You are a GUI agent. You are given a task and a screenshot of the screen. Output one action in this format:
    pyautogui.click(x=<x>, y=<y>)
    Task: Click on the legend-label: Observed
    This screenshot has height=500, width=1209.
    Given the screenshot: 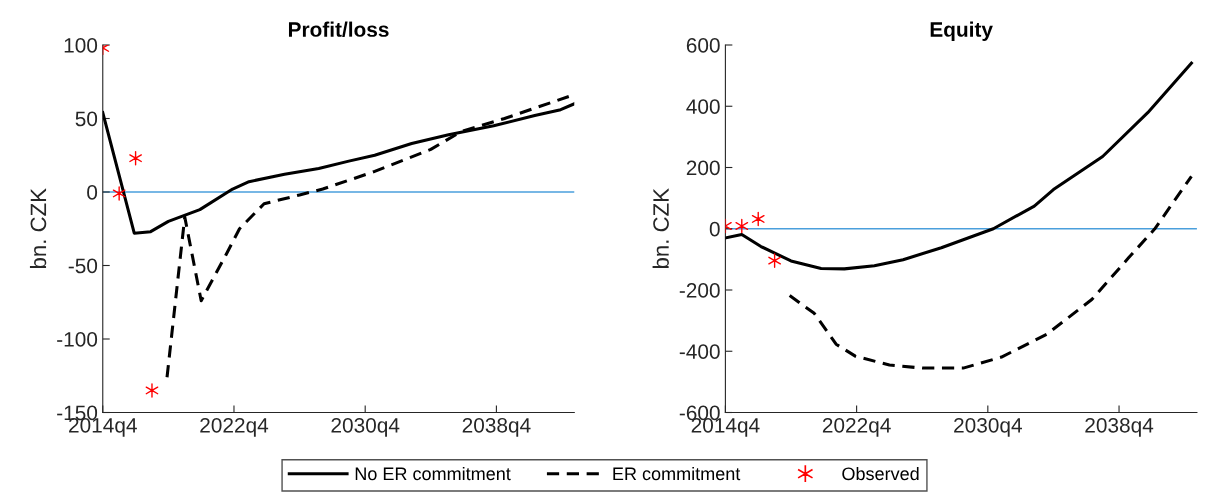 What is the action you would take?
    pyautogui.click(x=880, y=473)
    